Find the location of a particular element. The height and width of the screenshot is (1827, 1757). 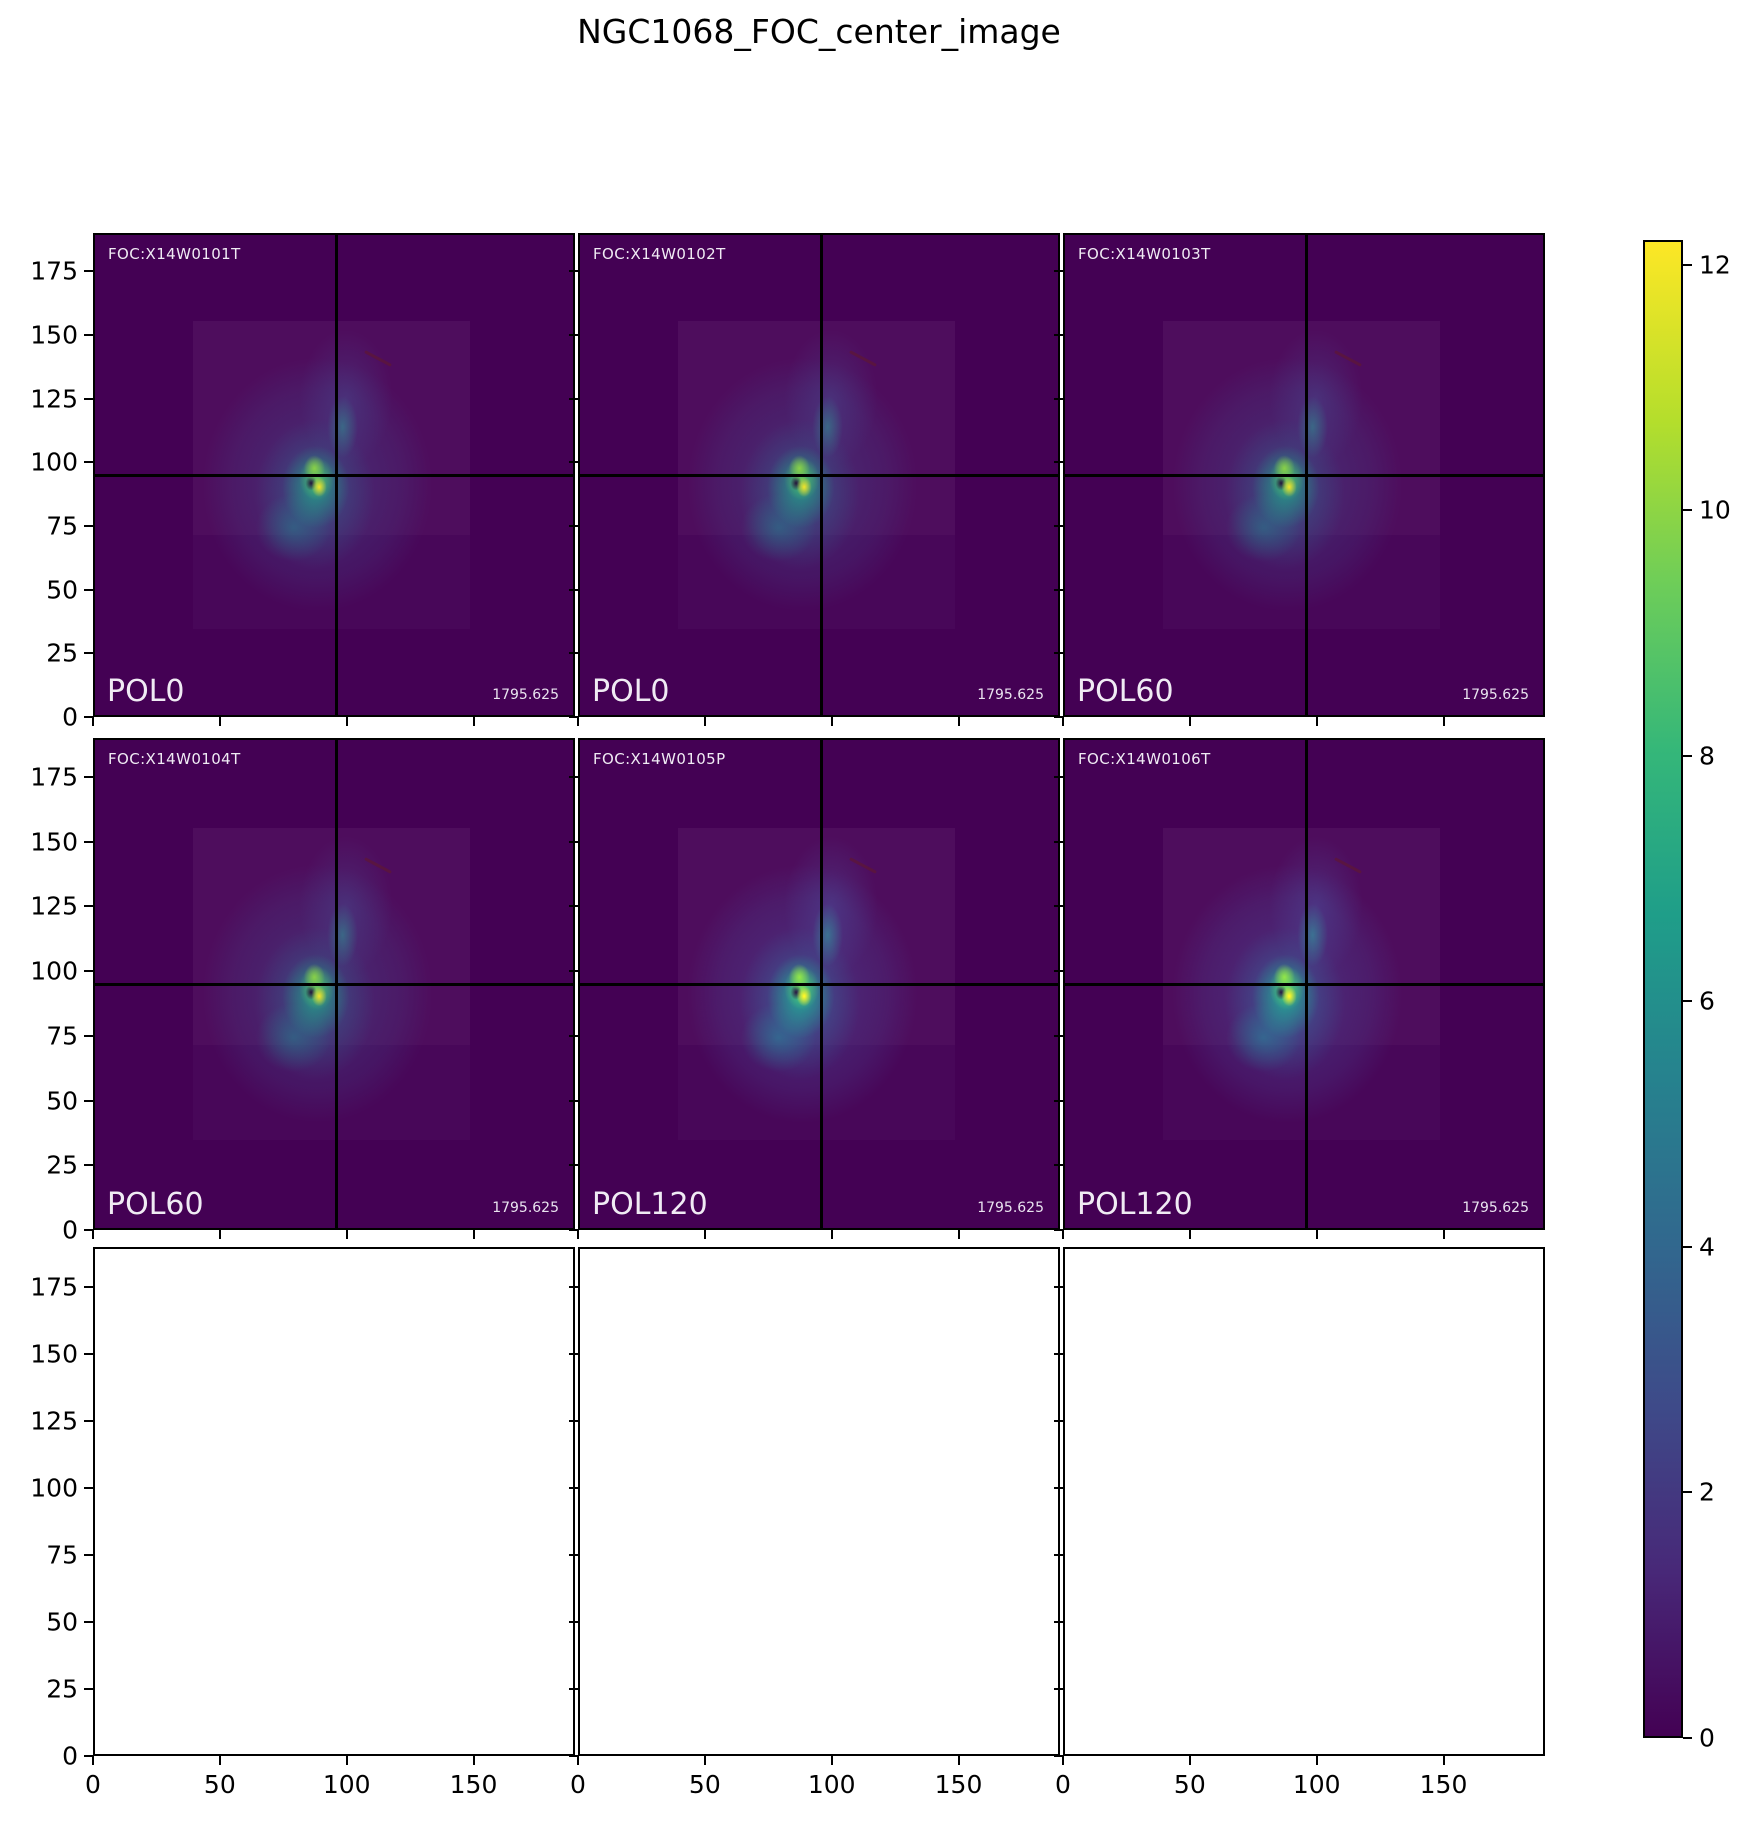

image-panel-4: FOC:X14W0104T POL60 1795.625 is located at coordinates (334, 984).